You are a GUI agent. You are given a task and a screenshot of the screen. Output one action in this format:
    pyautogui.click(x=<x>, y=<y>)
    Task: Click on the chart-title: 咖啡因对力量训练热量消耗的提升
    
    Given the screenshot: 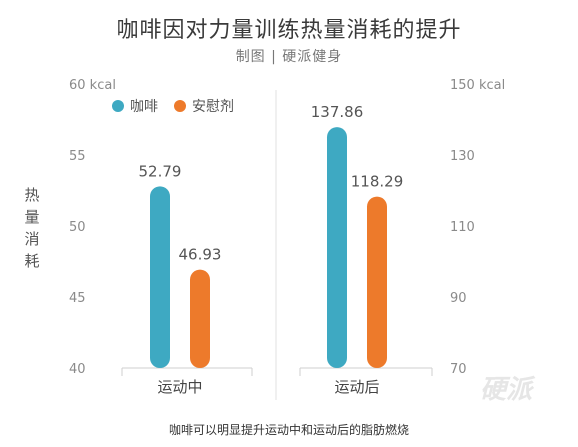 What is the action you would take?
    pyautogui.click(x=289, y=30)
    